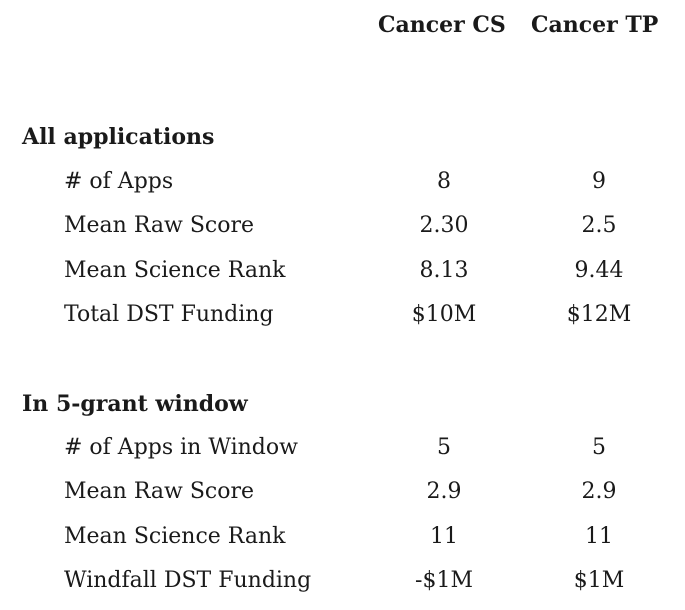 The width and height of the screenshot is (685, 610). What do you see at coordinates (135, 404) in the screenshot?
I see `section-title-in-window: In 5-grant window` at bounding box center [135, 404].